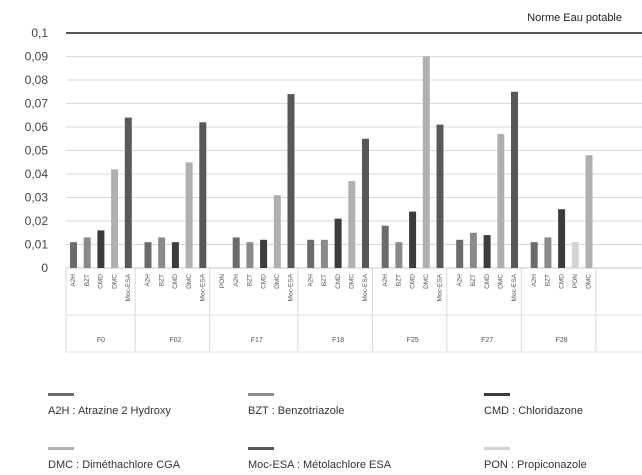 The height and width of the screenshot is (475, 642). I want to click on group-label: F18, so click(338, 340).